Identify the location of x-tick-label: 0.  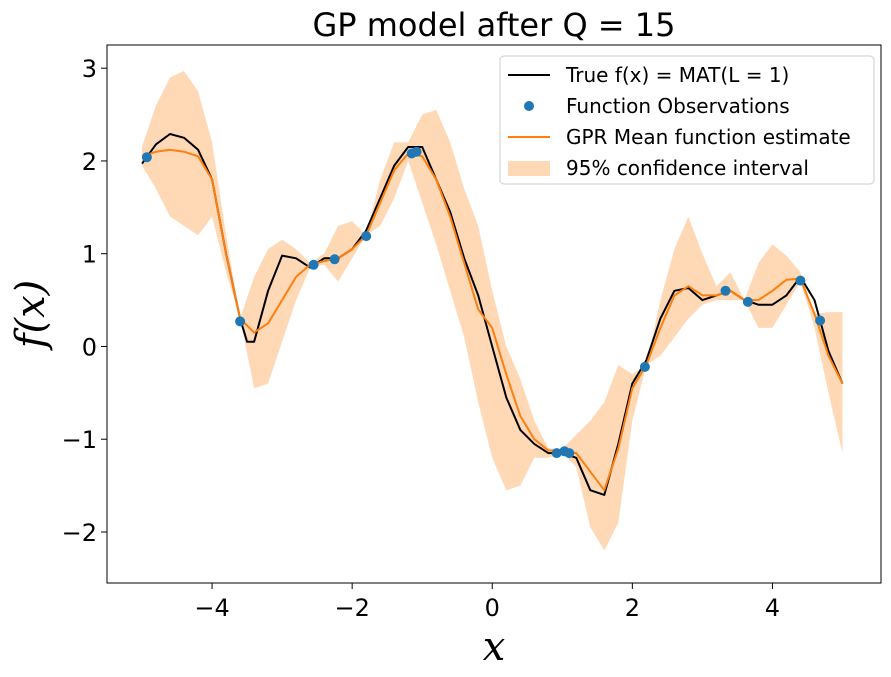
(492, 608).